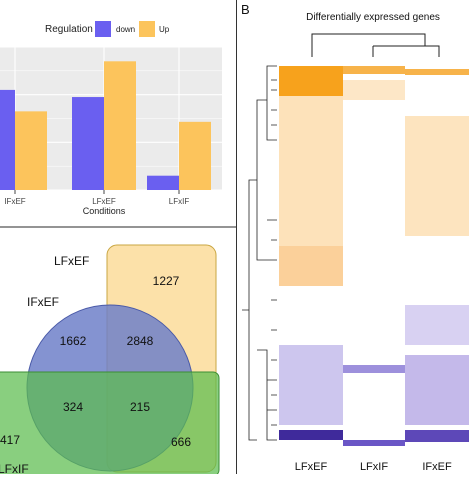 This screenshot has height=479, width=474. I want to click on cell-ifxef-down-mid, so click(437, 390).